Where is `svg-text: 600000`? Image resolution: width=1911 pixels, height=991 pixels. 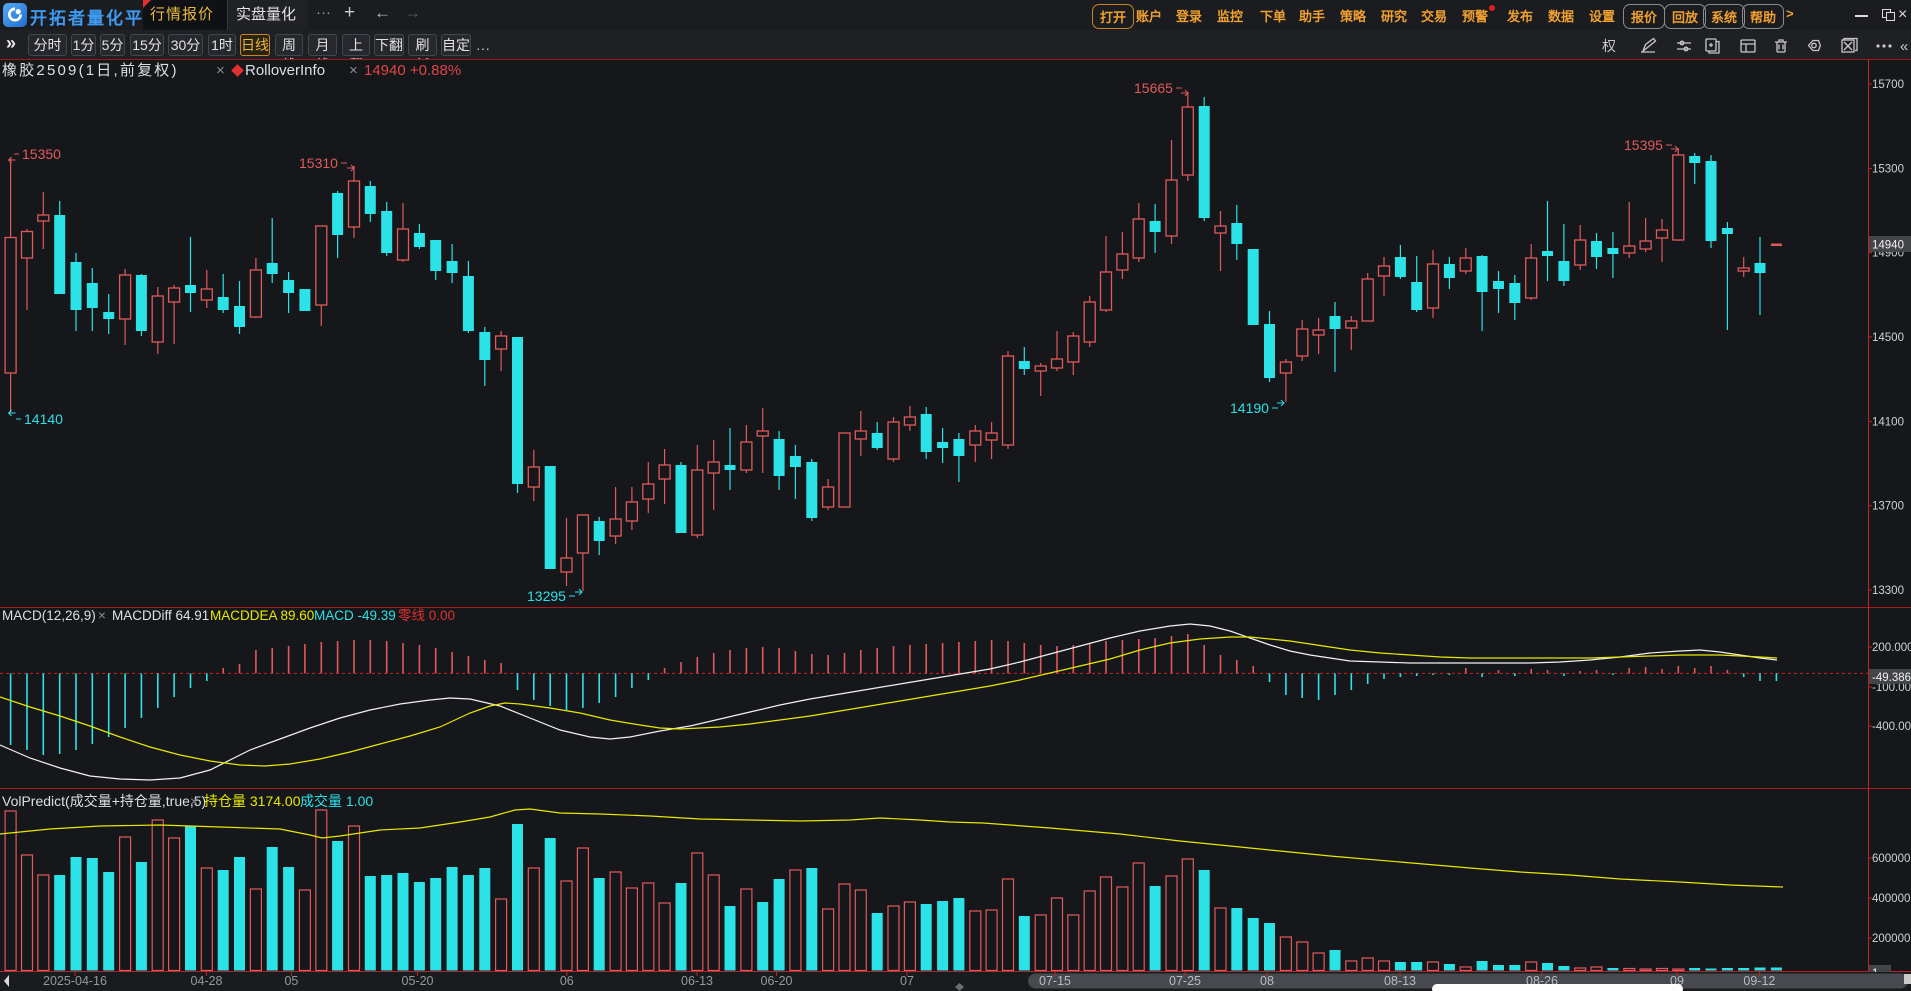
svg-text: 600000 is located at coordinates (1891, 859).